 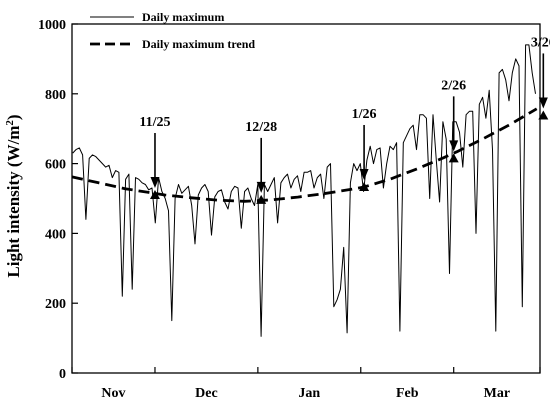 I want to click on y-tick-label: 800, so click(x=55, y=95).